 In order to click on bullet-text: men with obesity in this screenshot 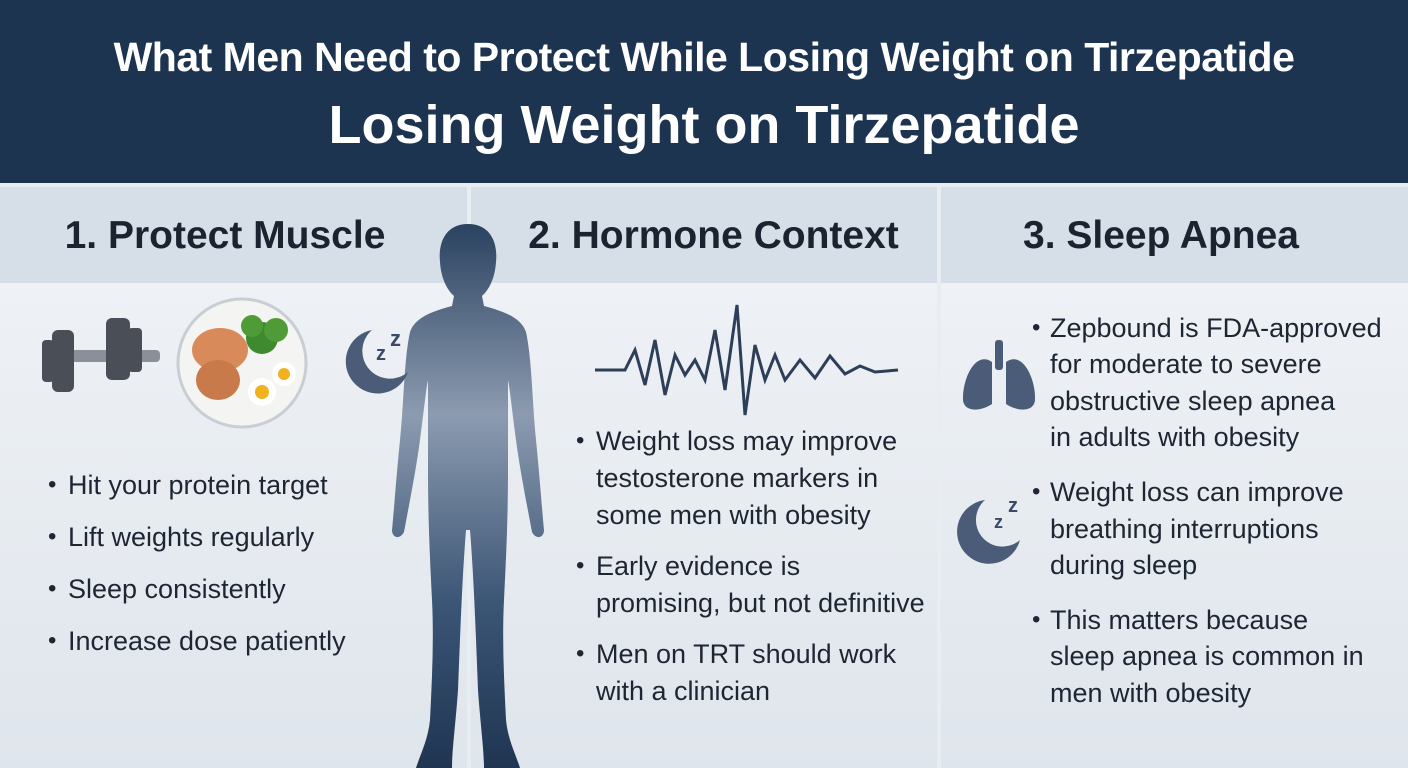, I will do `click(1151, 692)`.